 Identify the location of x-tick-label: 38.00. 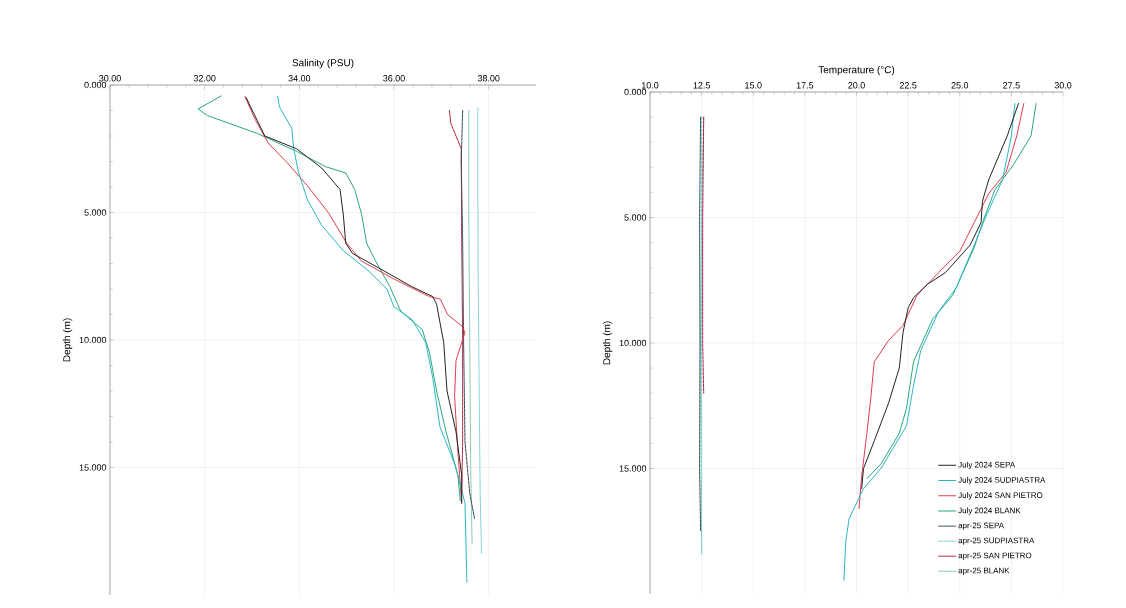
(488, 78).